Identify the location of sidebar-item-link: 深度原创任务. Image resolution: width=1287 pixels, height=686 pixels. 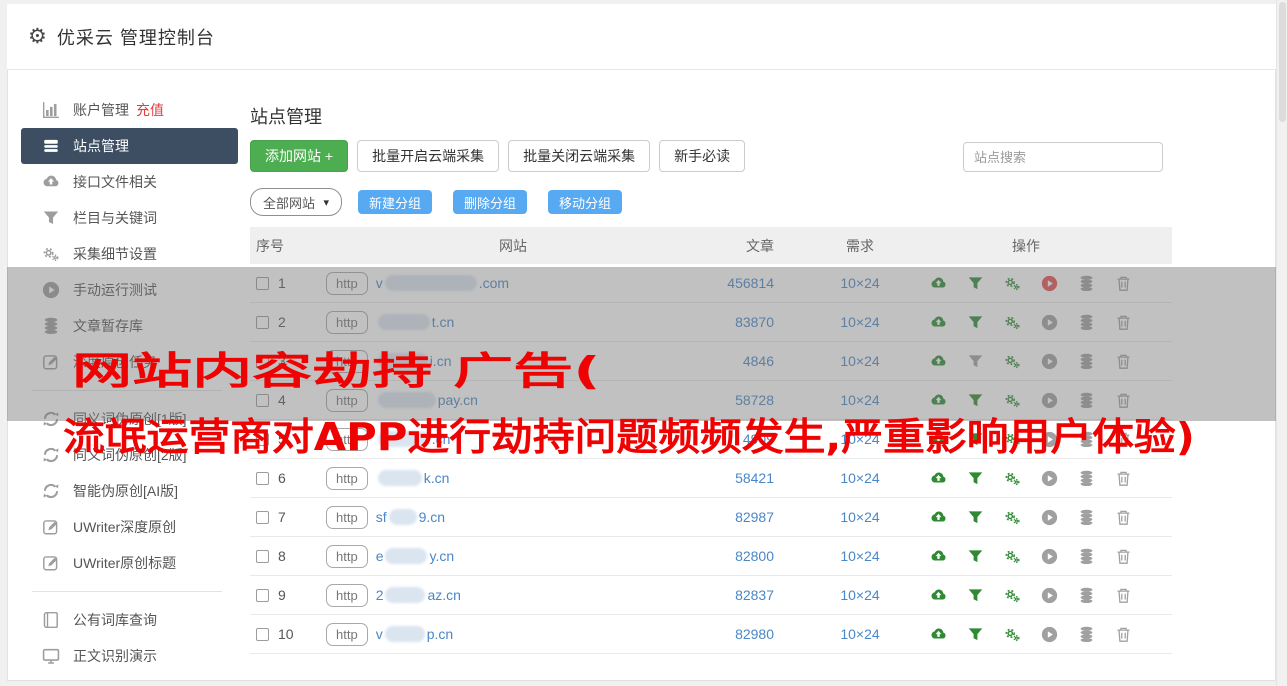
(129, 362).